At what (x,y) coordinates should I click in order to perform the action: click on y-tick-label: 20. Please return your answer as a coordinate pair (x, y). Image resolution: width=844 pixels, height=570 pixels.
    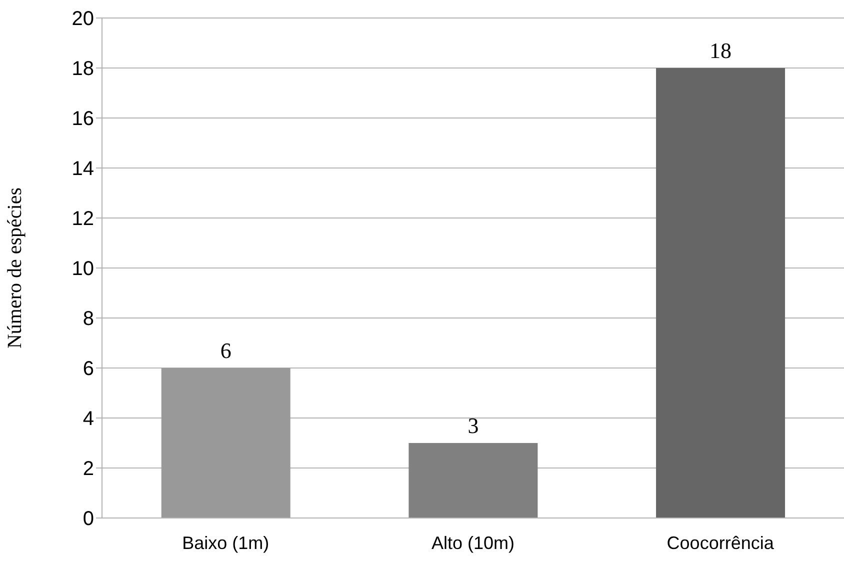
    Looking at the image, I should click on (83, 19).